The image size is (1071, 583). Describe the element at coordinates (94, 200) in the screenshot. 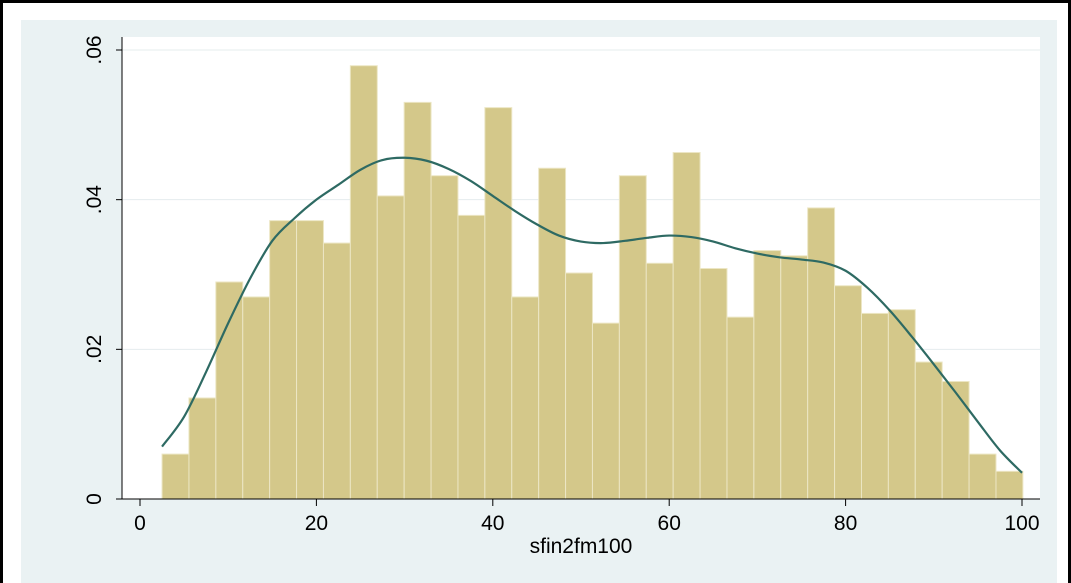

I see `y-tick-label: .04` at that location.